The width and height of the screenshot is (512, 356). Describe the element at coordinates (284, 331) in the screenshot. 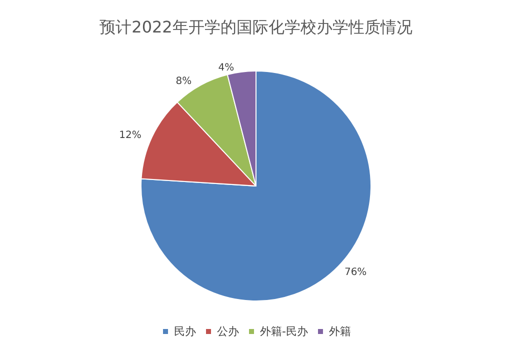

I see `legend-label: 外籍-民办` at that location.